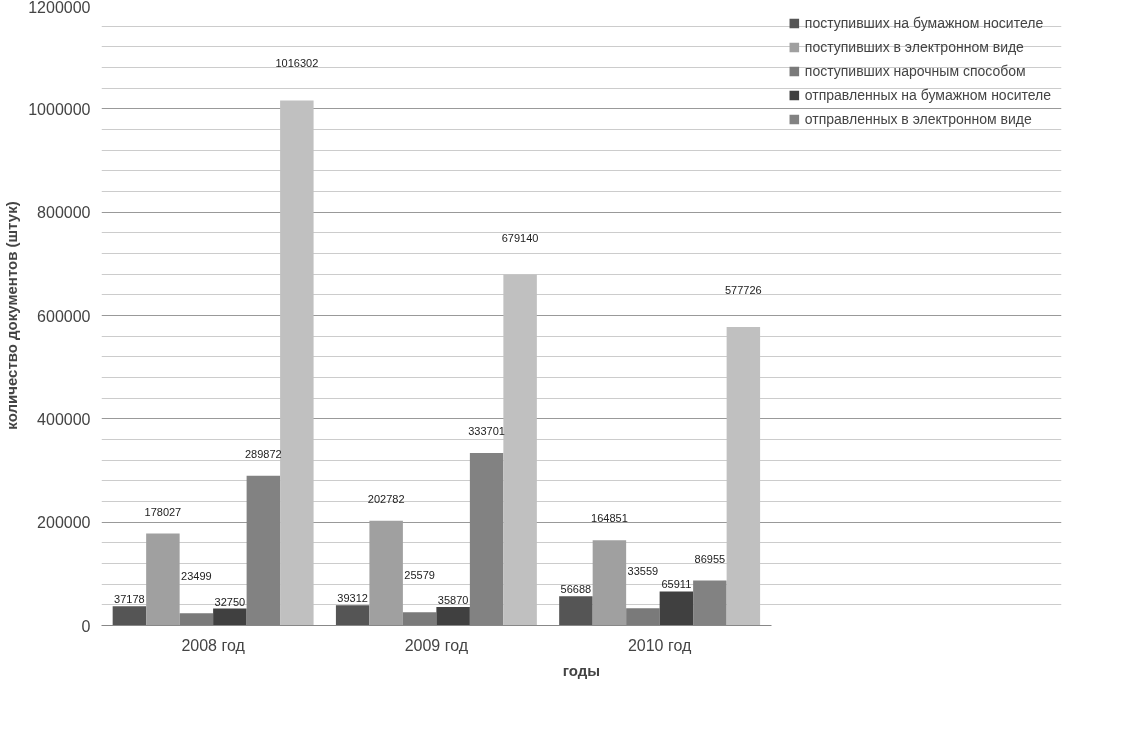 The image size is (1121, 756). I want to click on data-label: 39312, so click(352, 598).